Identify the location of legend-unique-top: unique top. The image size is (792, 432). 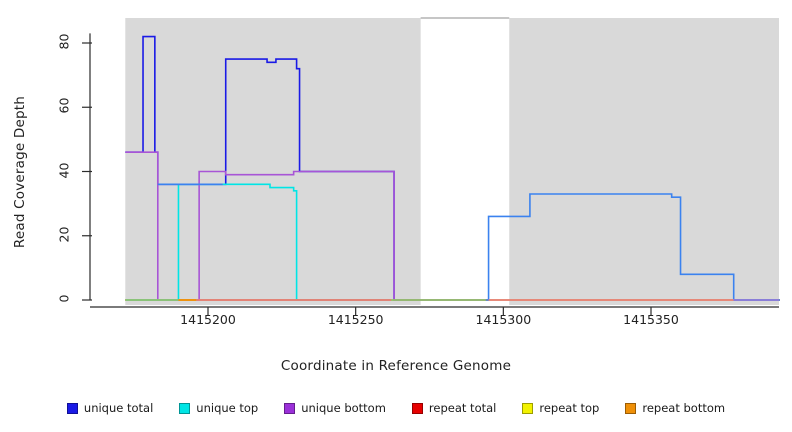
(218, 408).